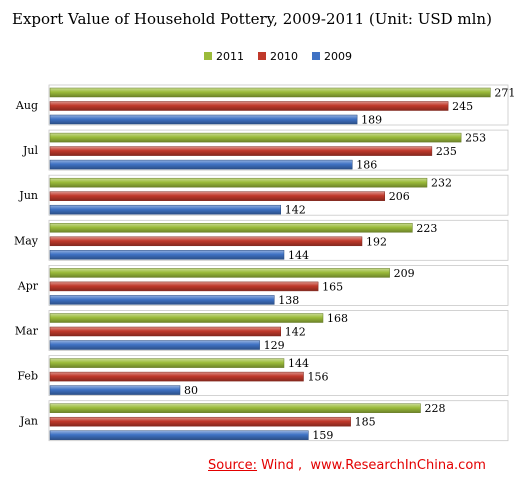  Describe the element at coordinates (262, 56) in the screenshot. I see `legend-swatch-2010` at that location.